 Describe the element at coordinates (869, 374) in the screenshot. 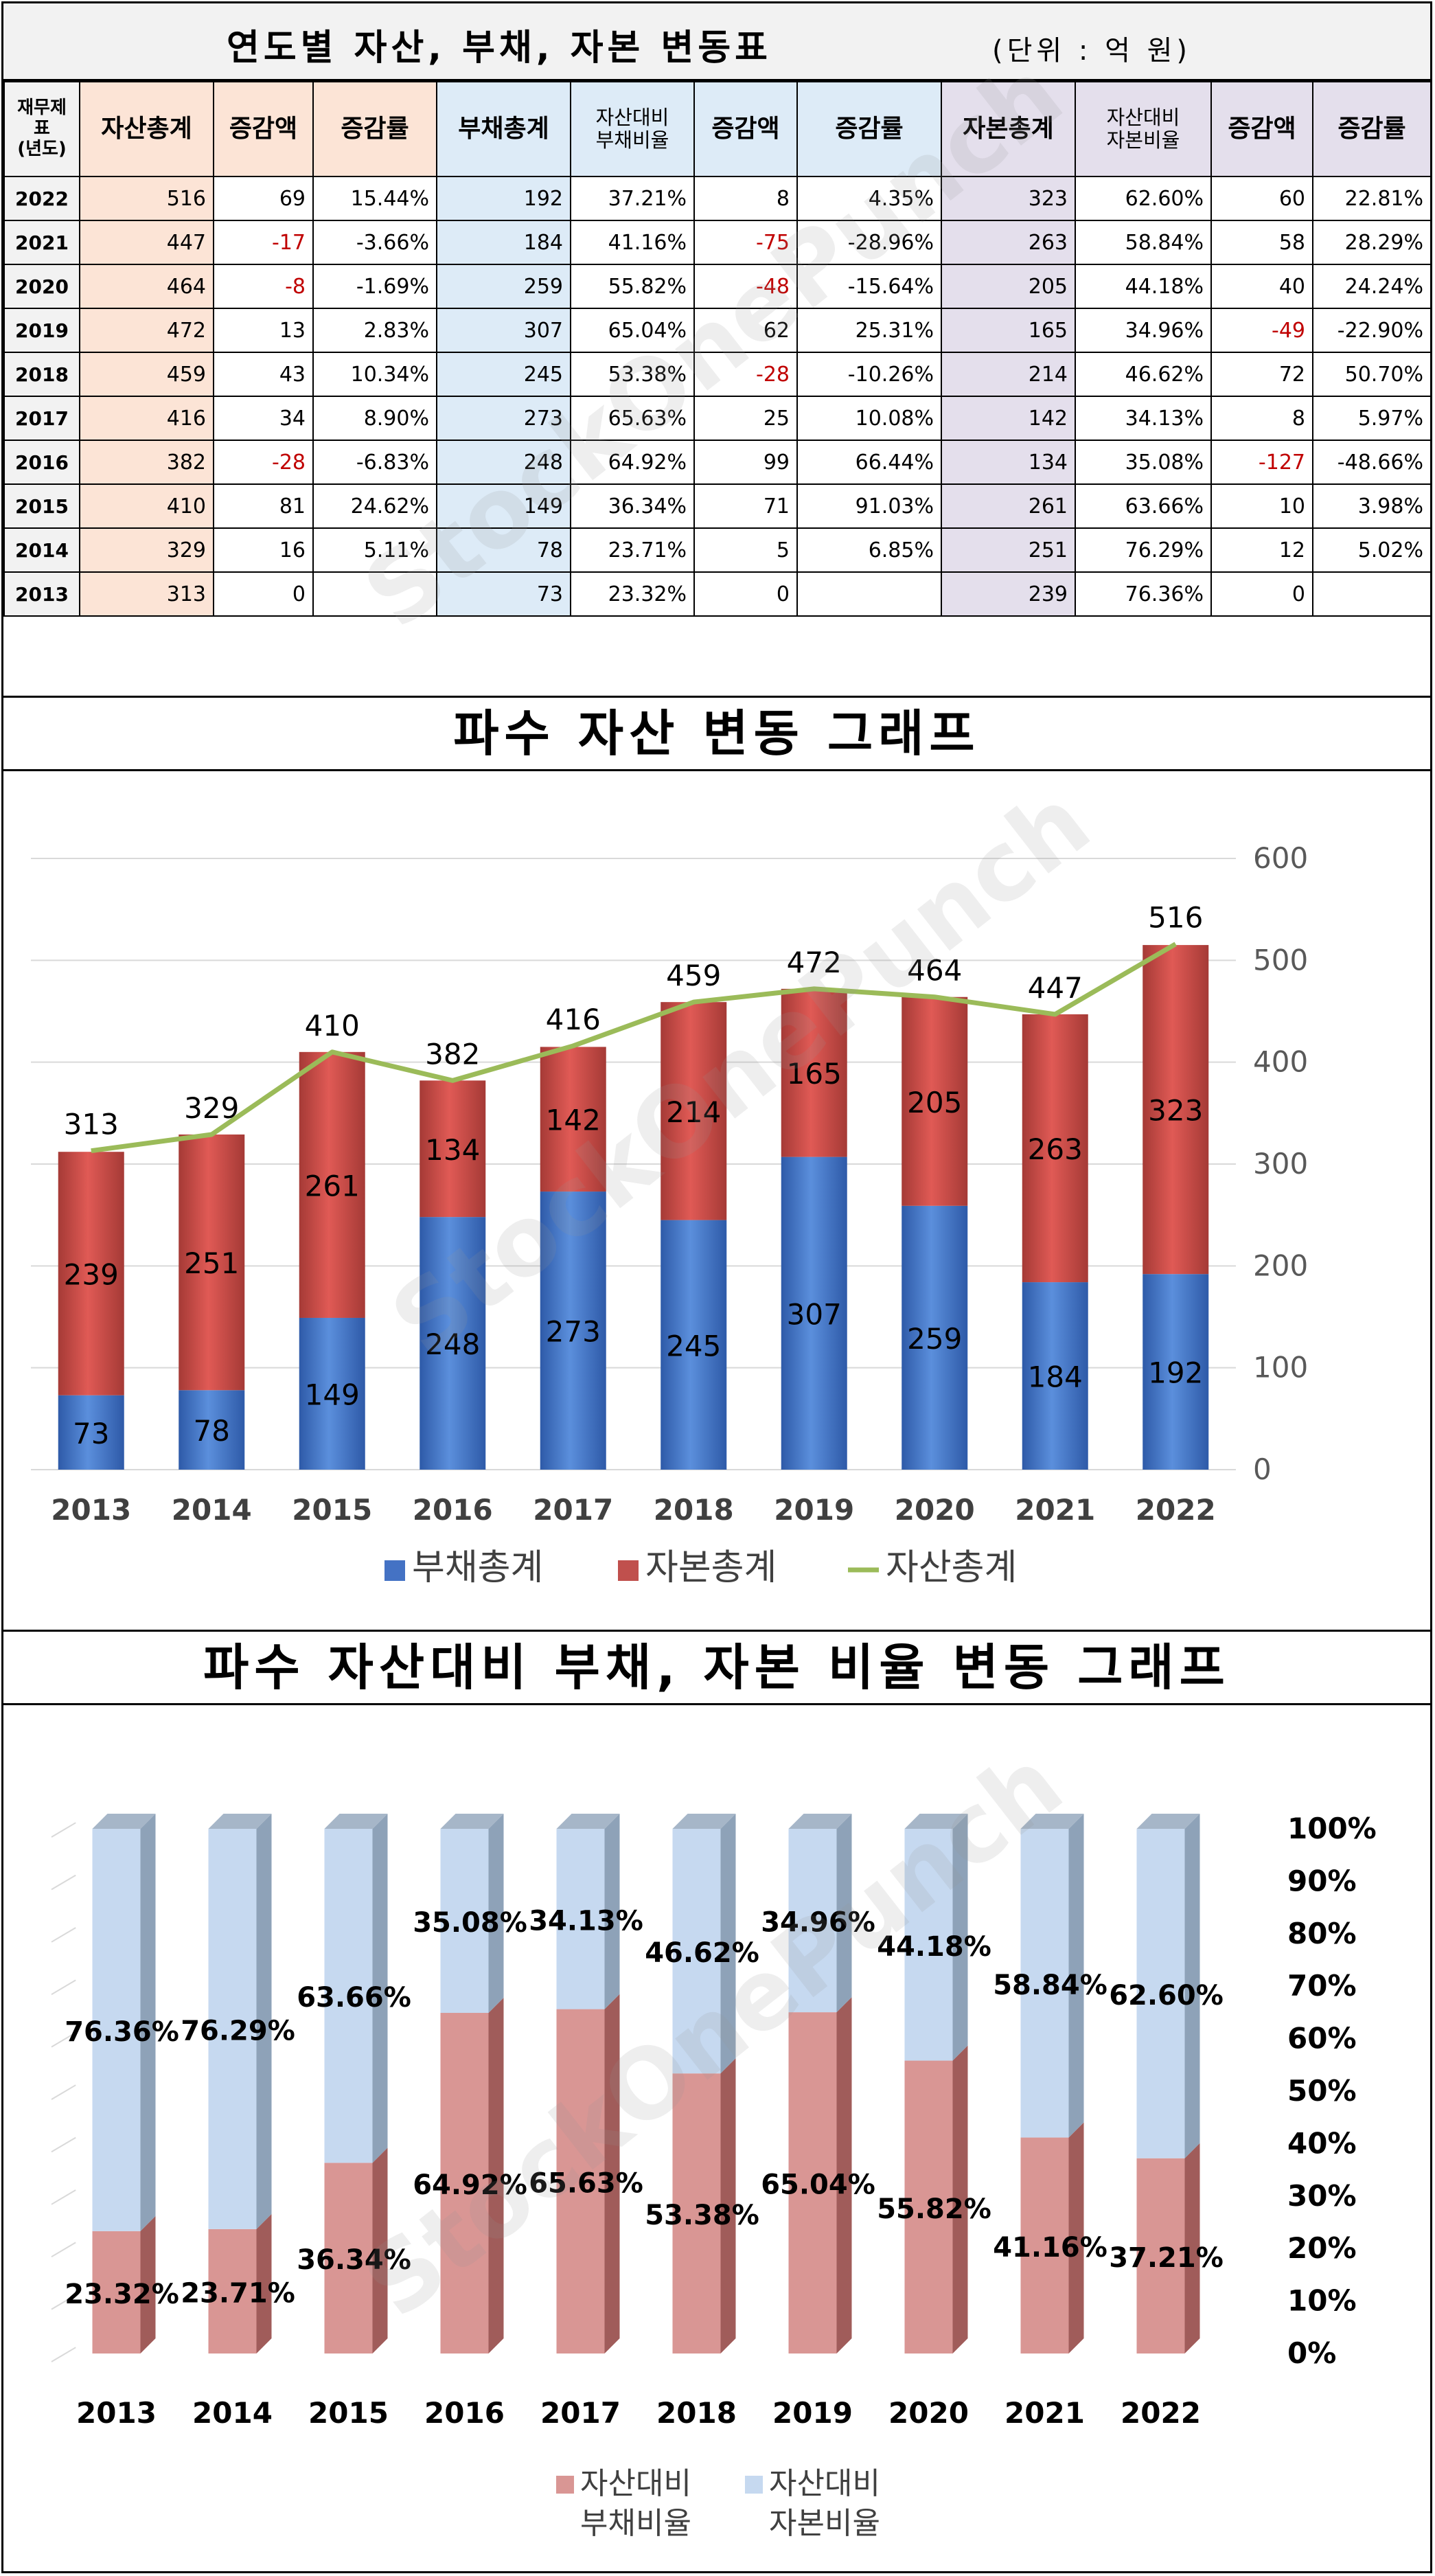

I see `table-cell: -10.26%` at that location.